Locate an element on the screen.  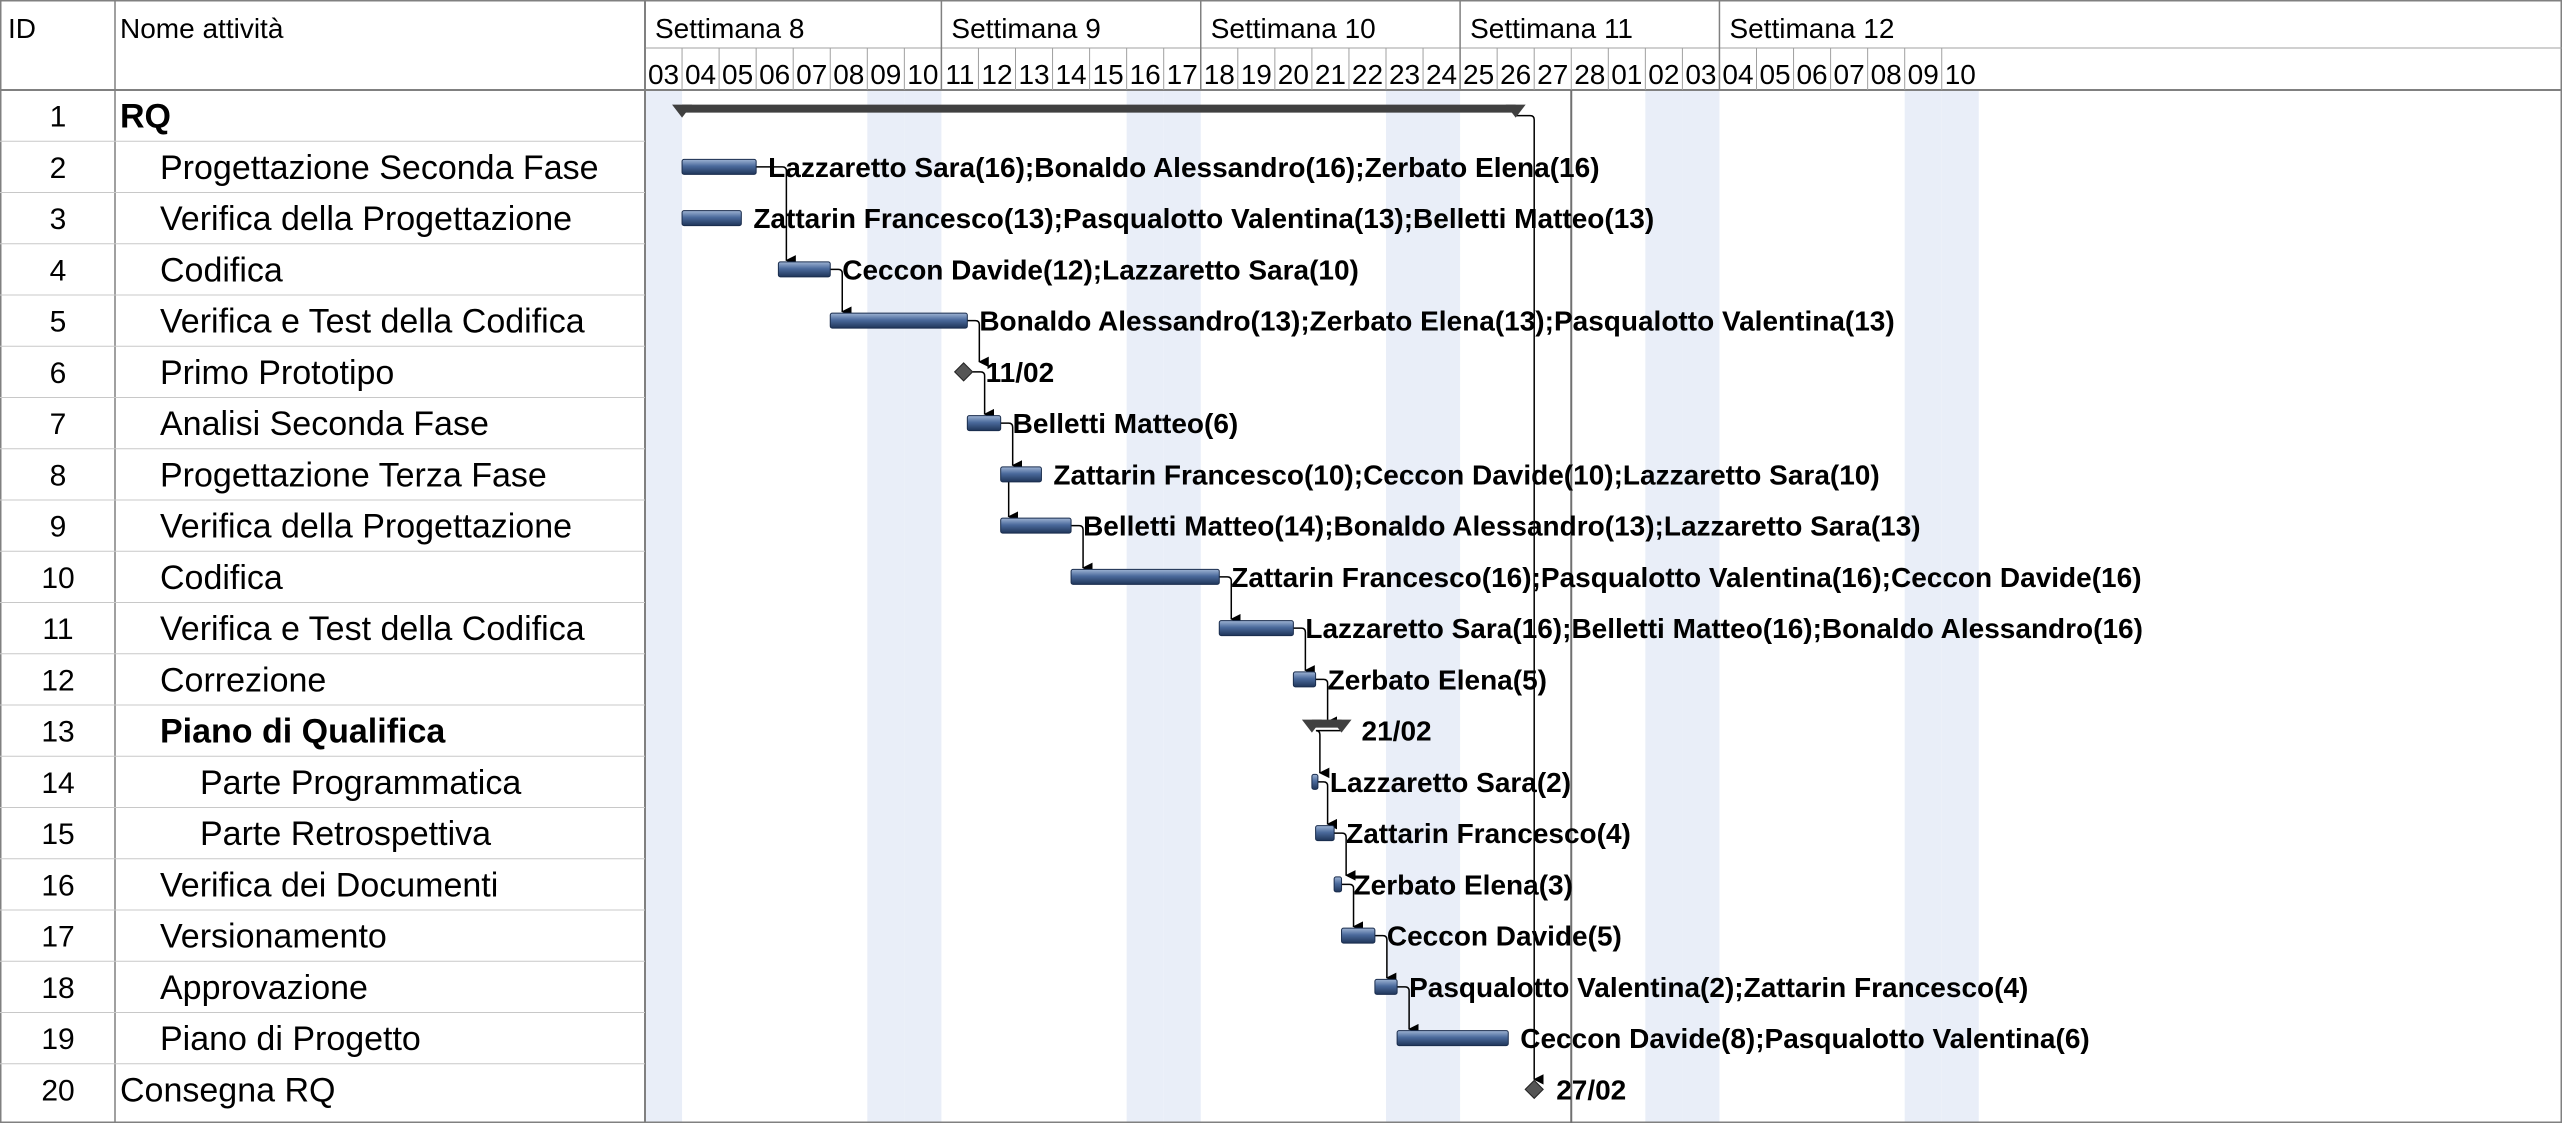
task-id: 10 is located at coordinates (57, 578).